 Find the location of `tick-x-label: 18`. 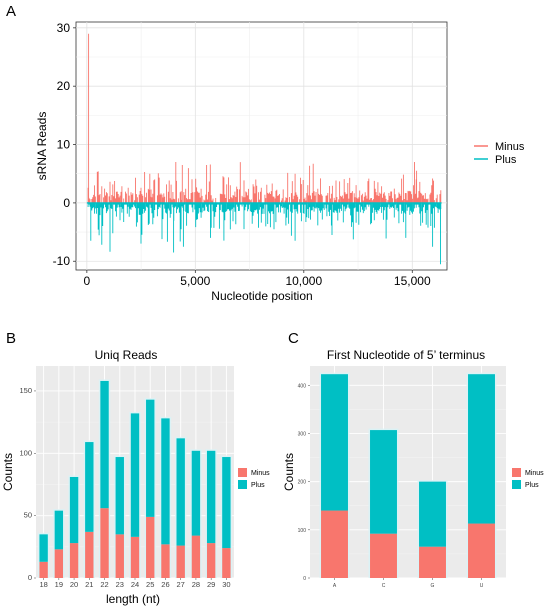

tick-x-label: 18 is located at coordinates (43, 584).